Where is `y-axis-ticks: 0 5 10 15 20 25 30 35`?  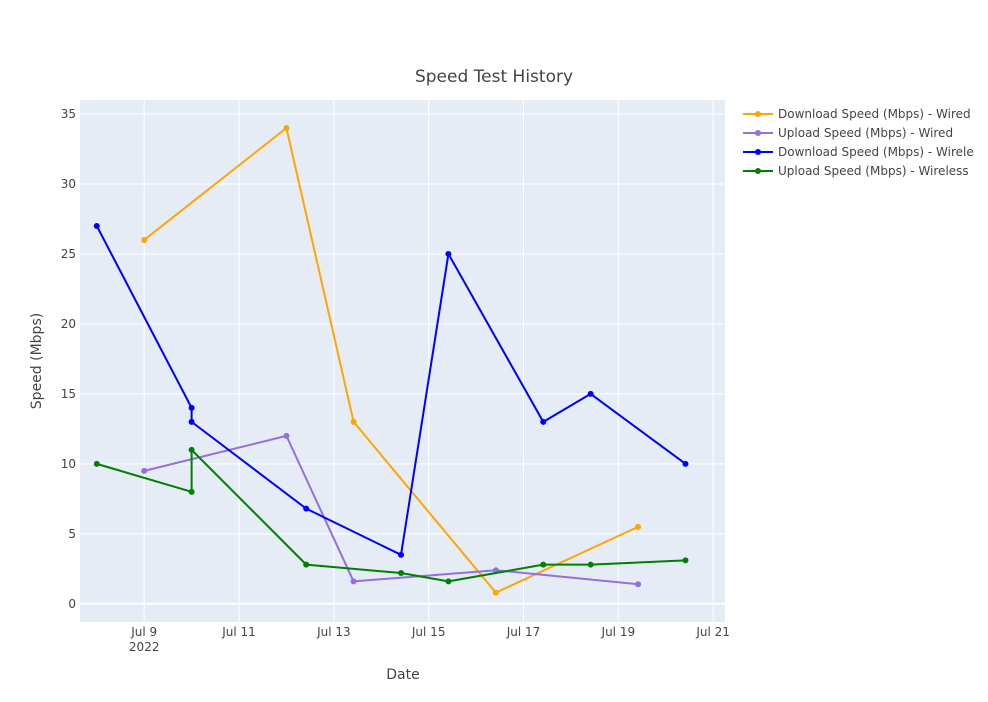 y-axis-ticks: 0 5 10 15 20 25 30 35 is located at coordinates (68, 359).